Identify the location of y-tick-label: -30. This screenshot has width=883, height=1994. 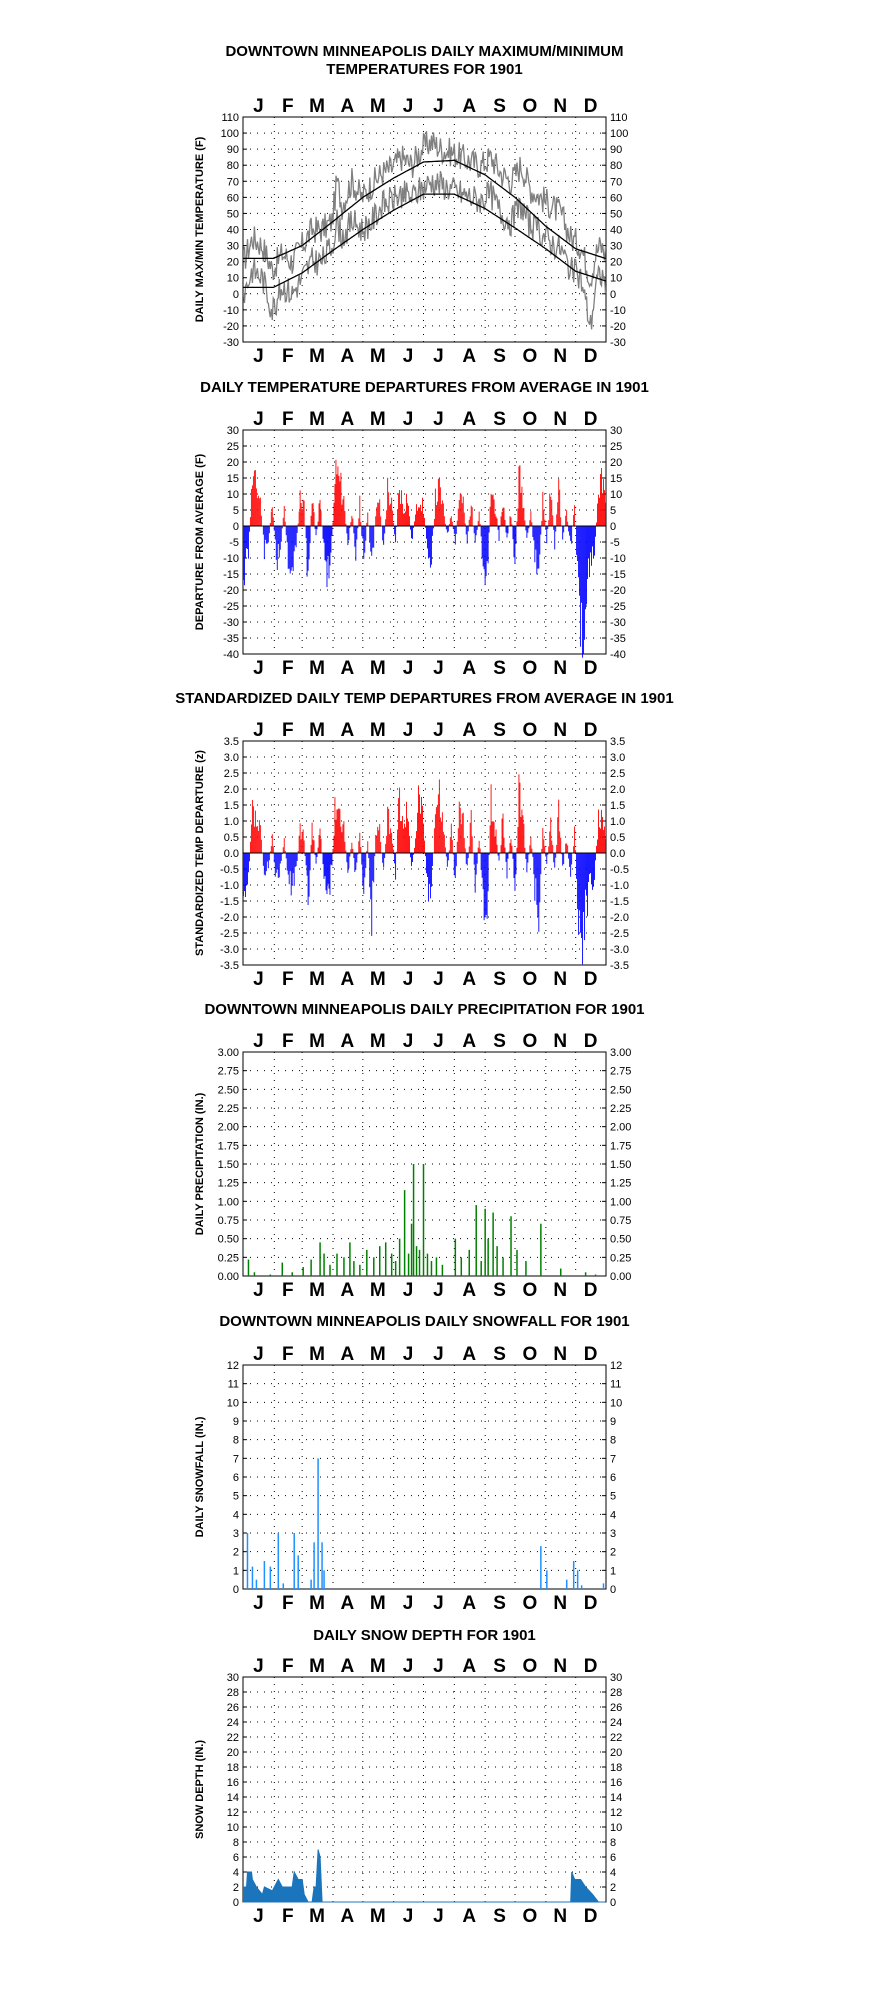
(231, 343).